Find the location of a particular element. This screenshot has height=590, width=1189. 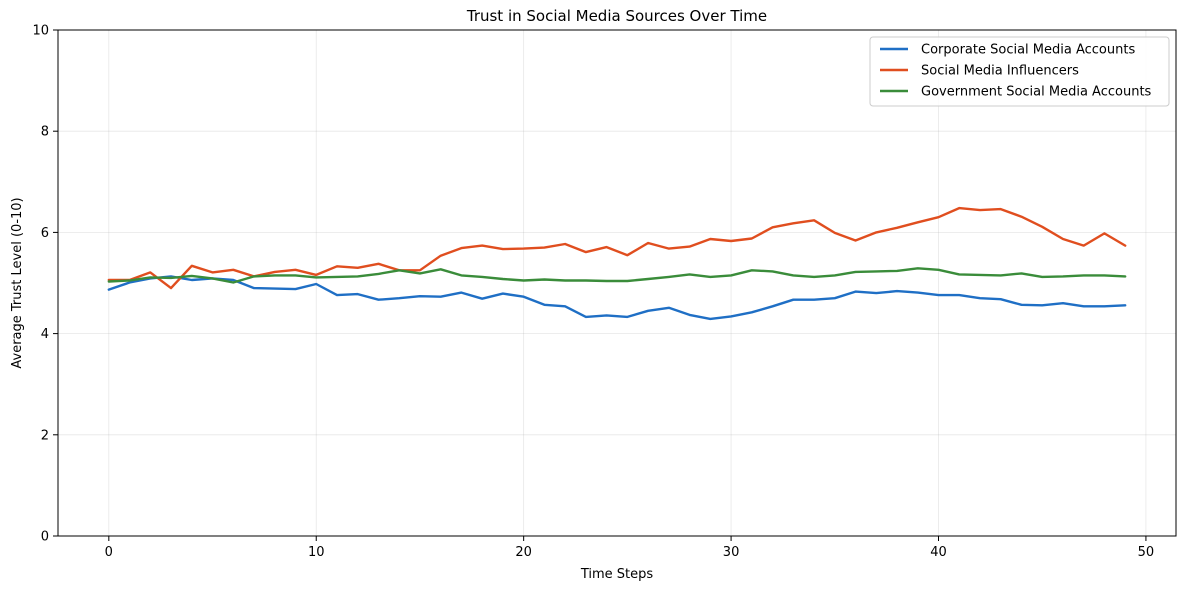

legend-label: Social Media Influencers is located at coordinates (1000, 71).